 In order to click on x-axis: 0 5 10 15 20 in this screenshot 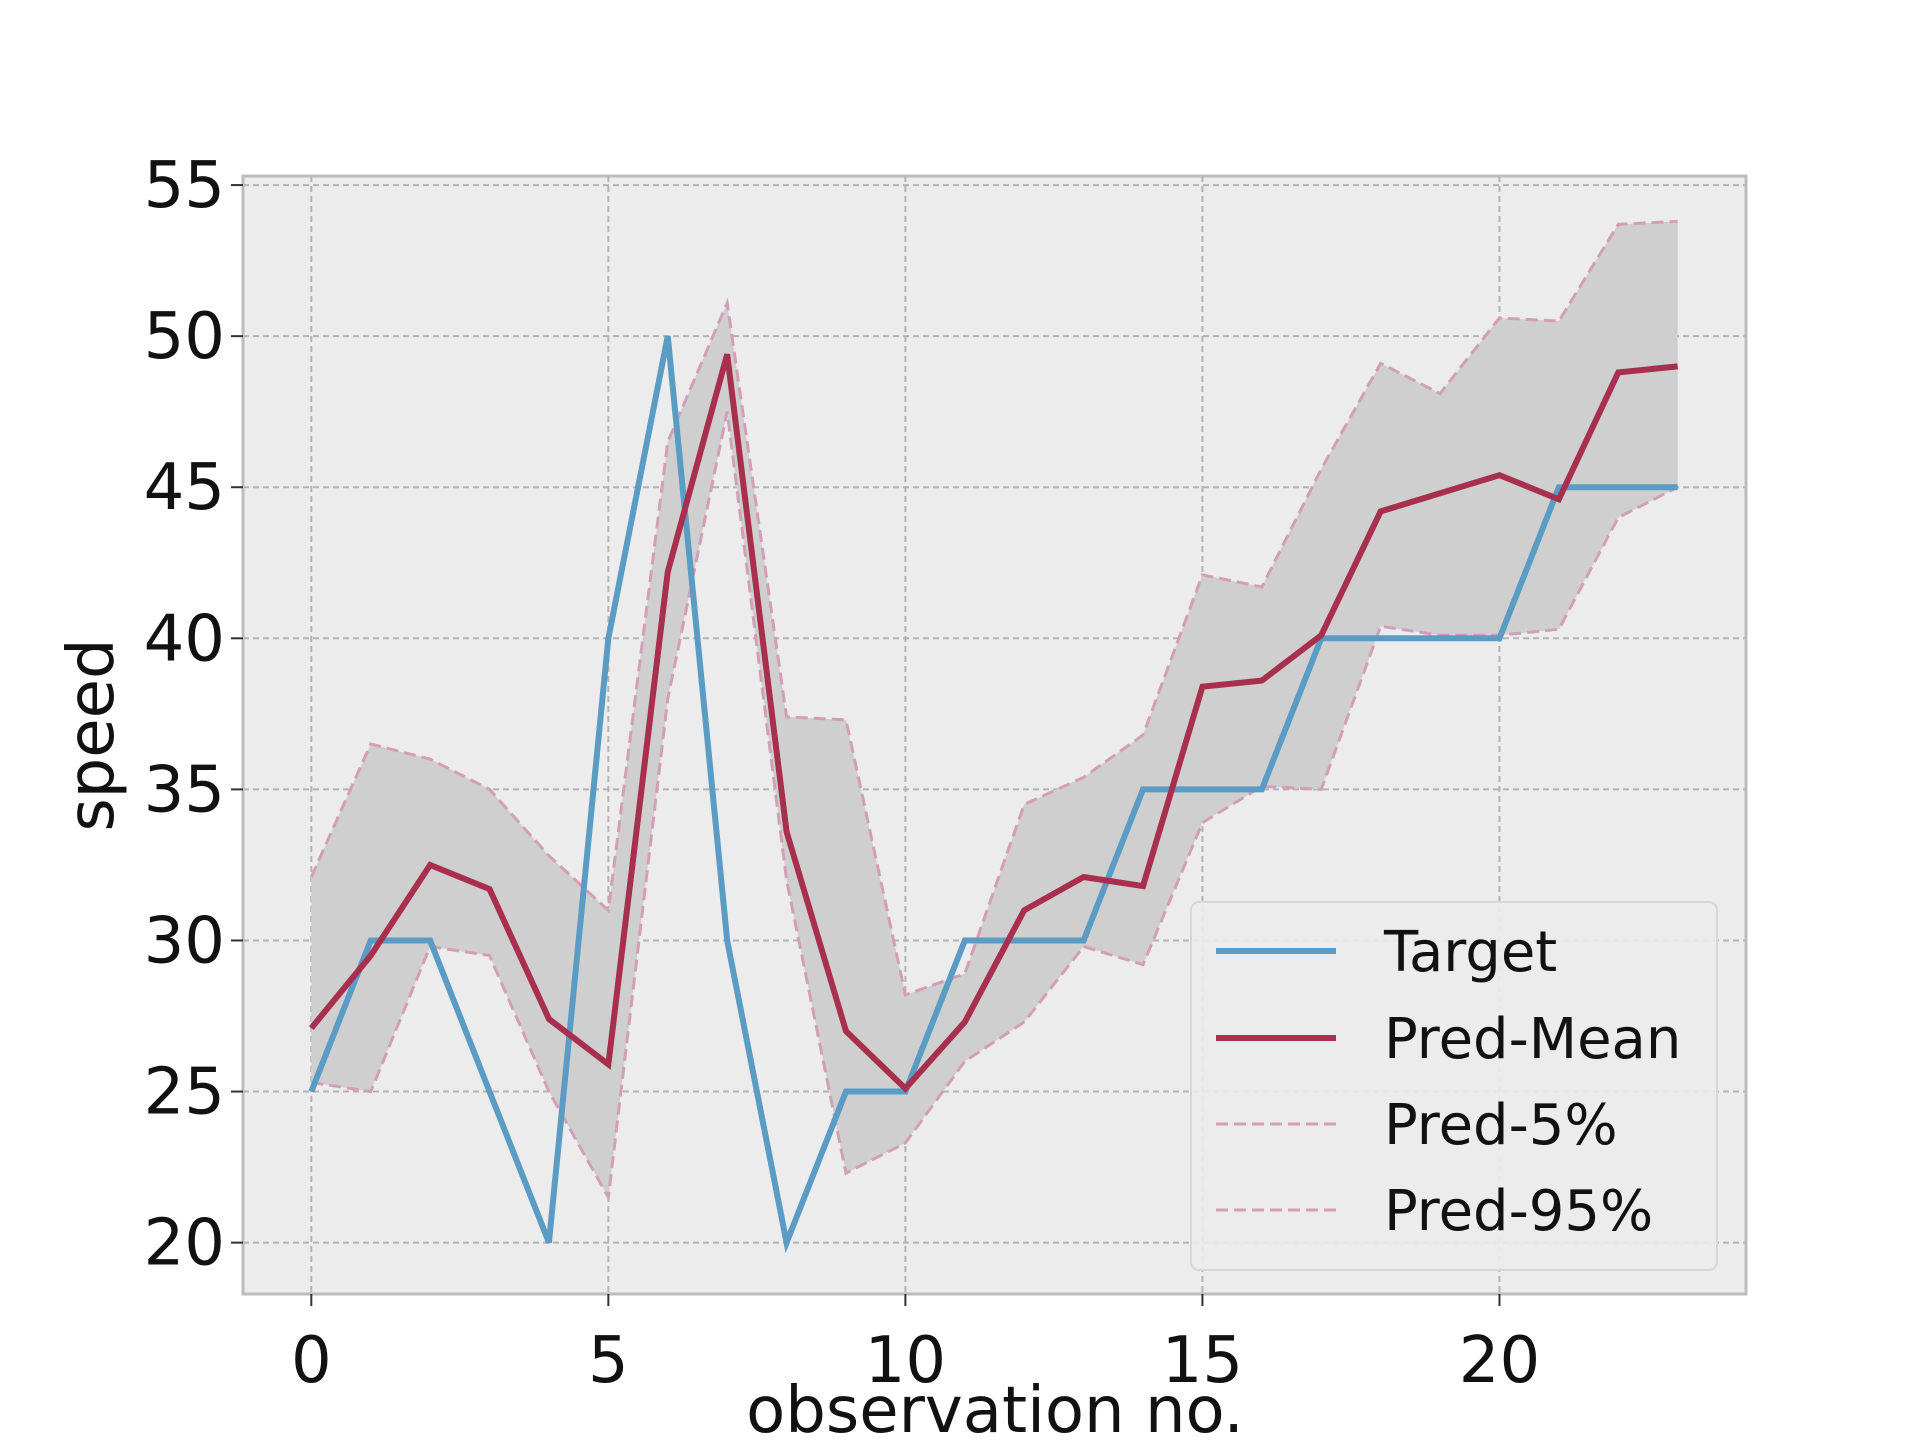, I will do `click(915, 1346)`.